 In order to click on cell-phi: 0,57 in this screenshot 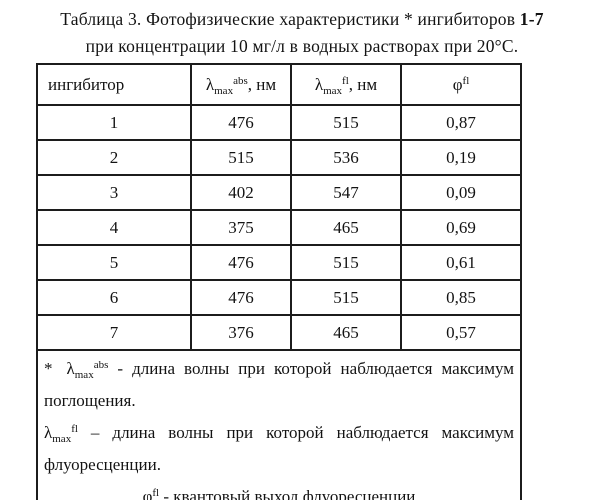, I will do `click(461, 332)`.